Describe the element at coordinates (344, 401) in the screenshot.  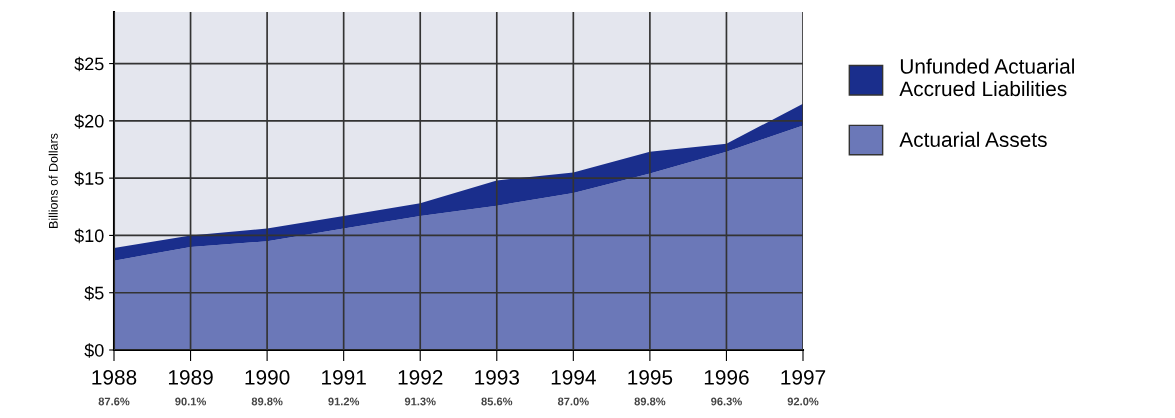
I see `text: 91.2%` at that location.